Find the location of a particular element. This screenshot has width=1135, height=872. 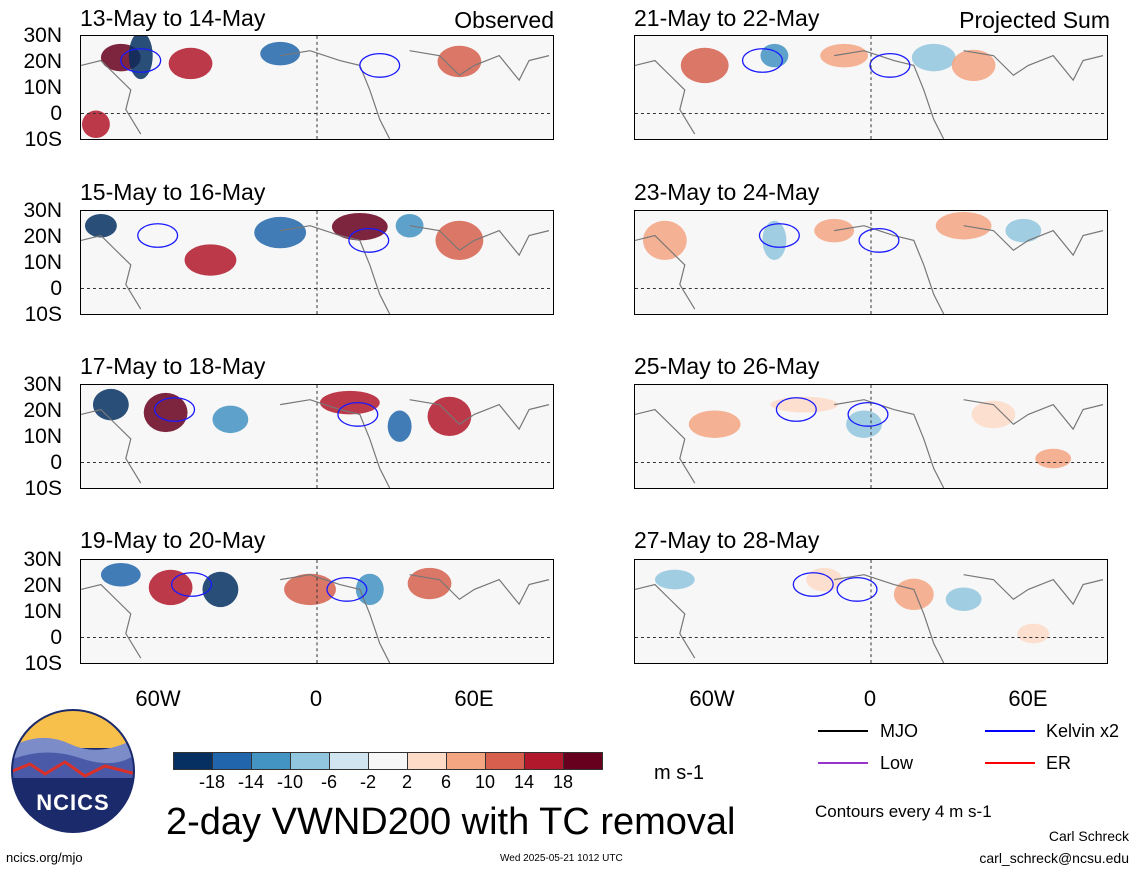

x-label-0-left: 0 is located at coordinates (316, 698).